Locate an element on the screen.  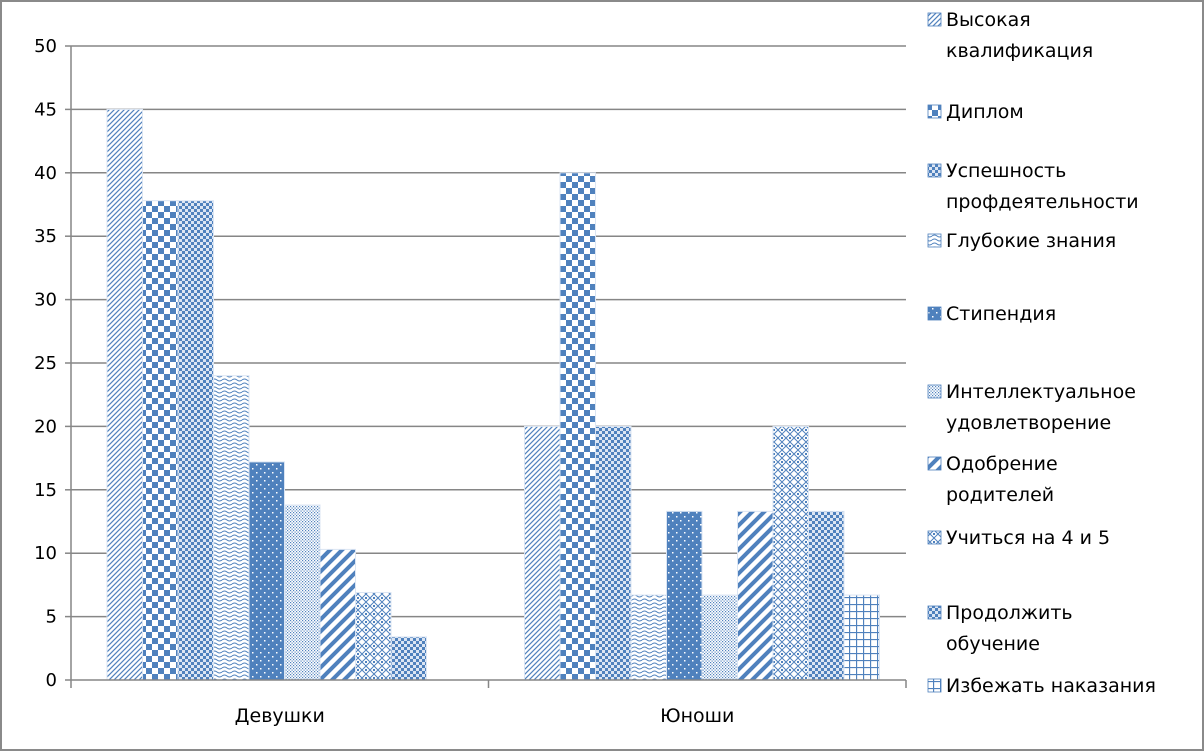
y-tick-label: 20 is located at coordinates (45, 426).